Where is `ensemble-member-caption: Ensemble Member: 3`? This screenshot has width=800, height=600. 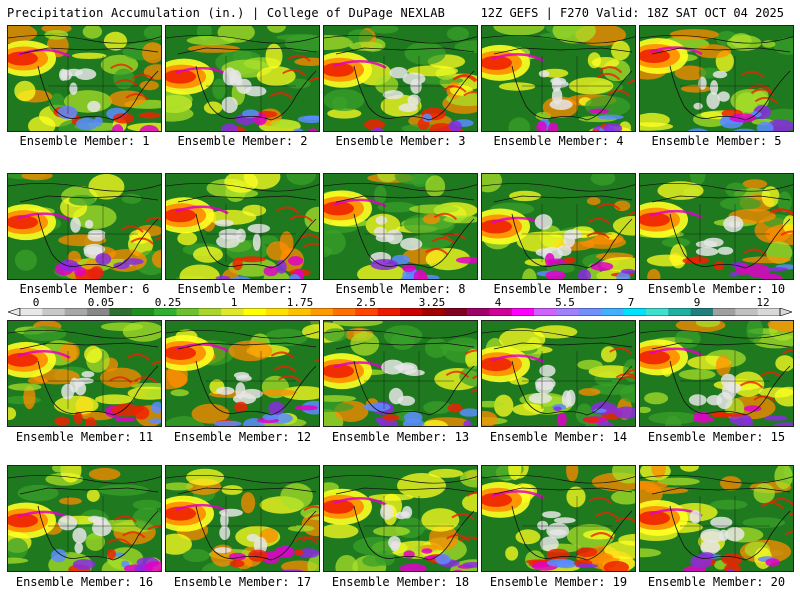
ensemble-member-caption: Ensemble Member: 3 is located at coordinates (400, 141).